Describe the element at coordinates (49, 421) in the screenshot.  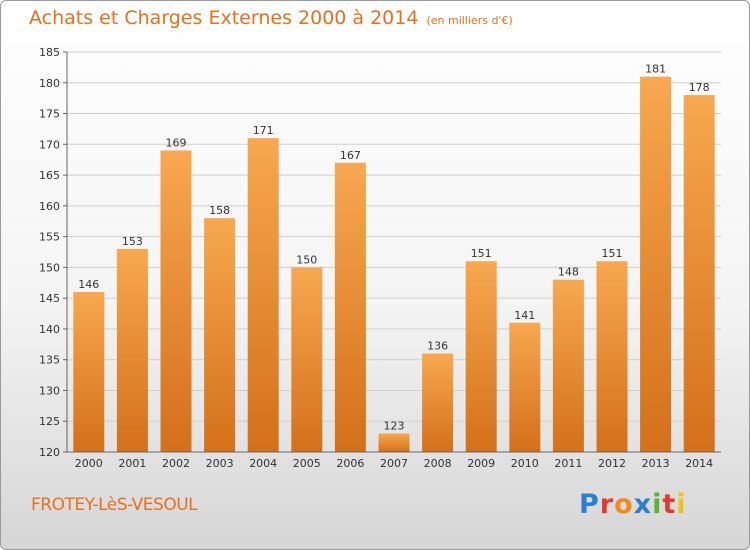
I see `y-tick-label: 125` at that location.